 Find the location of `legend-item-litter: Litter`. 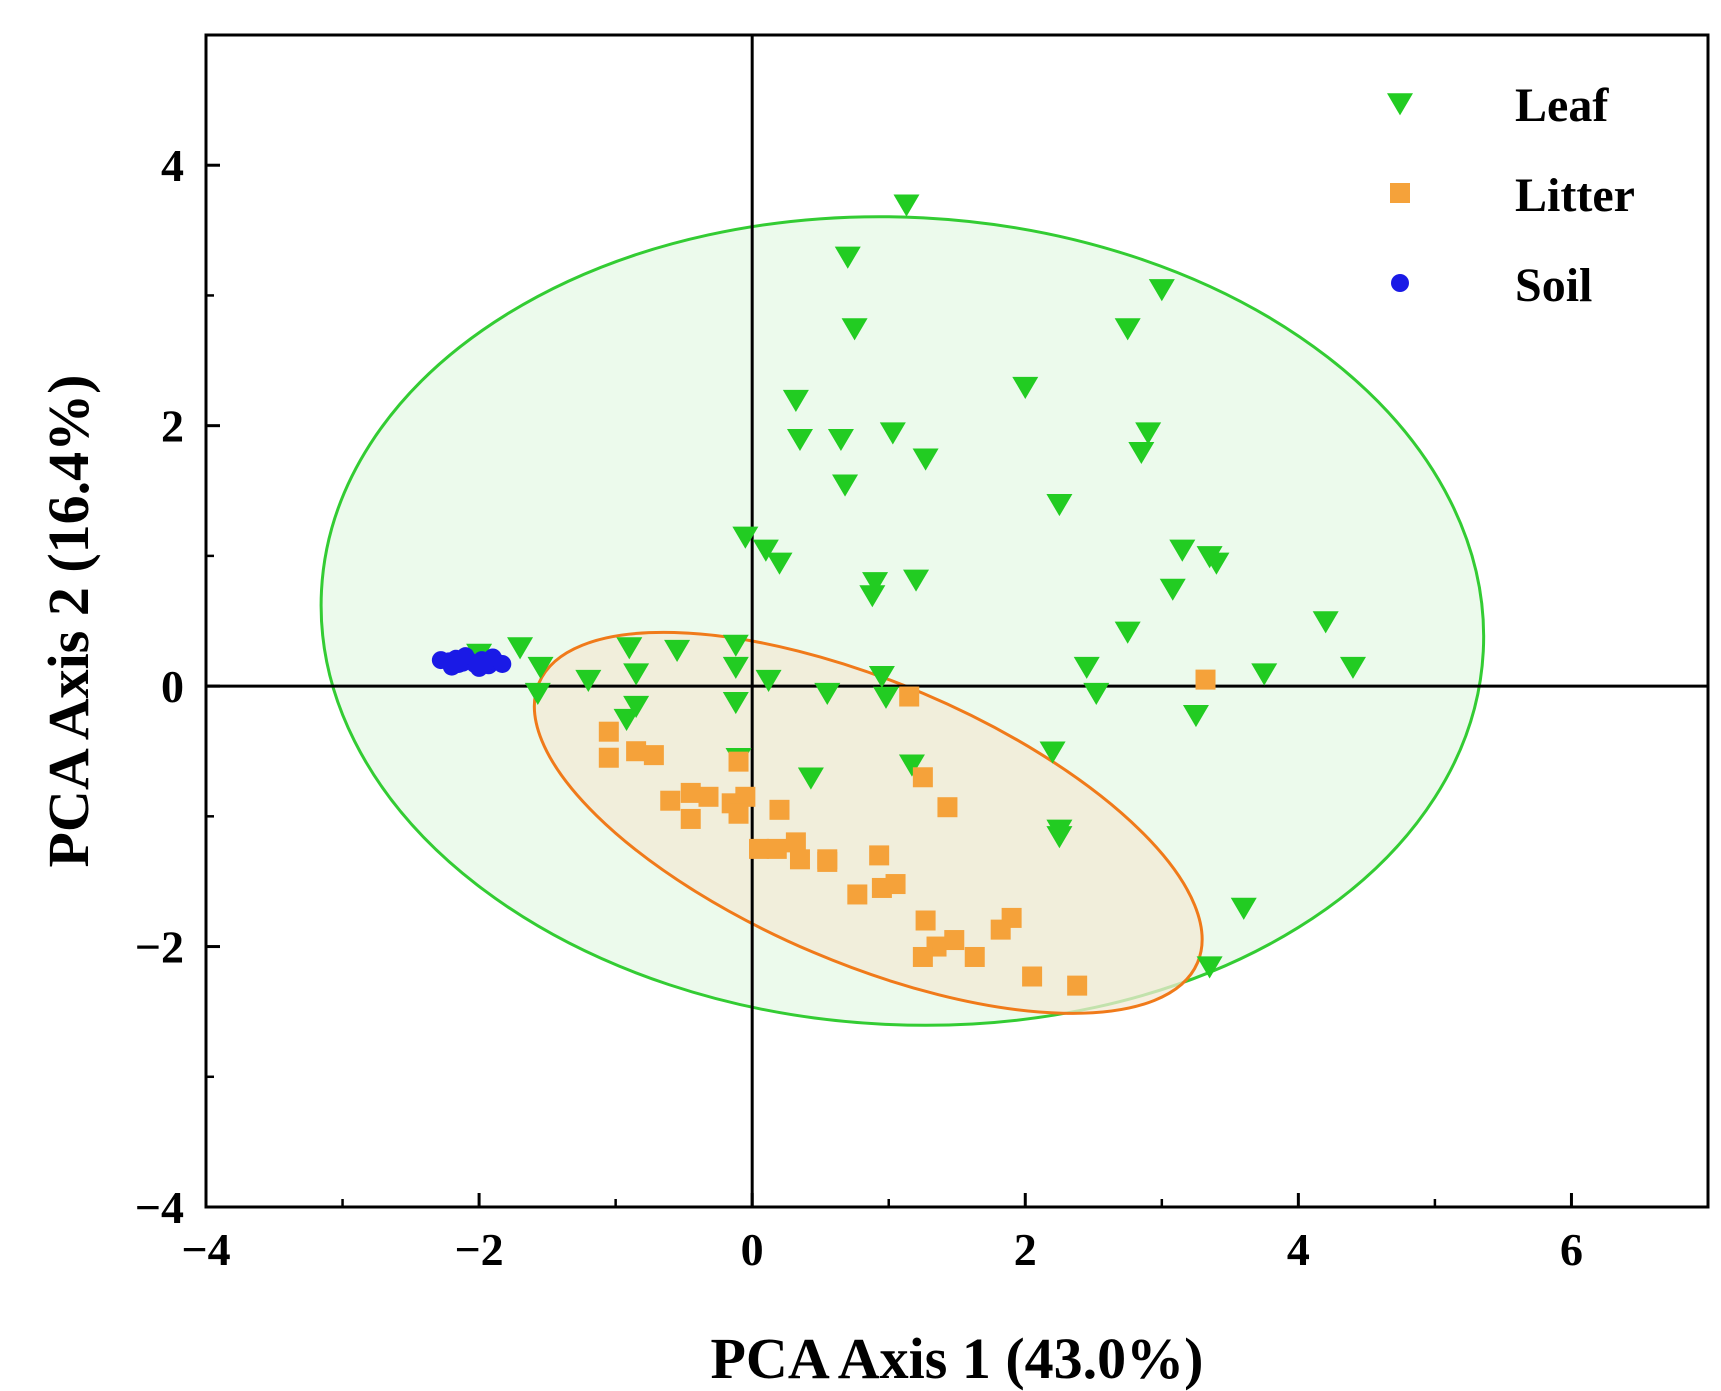

legend-item-litter: Litter is located at coordinates (1512, 195).